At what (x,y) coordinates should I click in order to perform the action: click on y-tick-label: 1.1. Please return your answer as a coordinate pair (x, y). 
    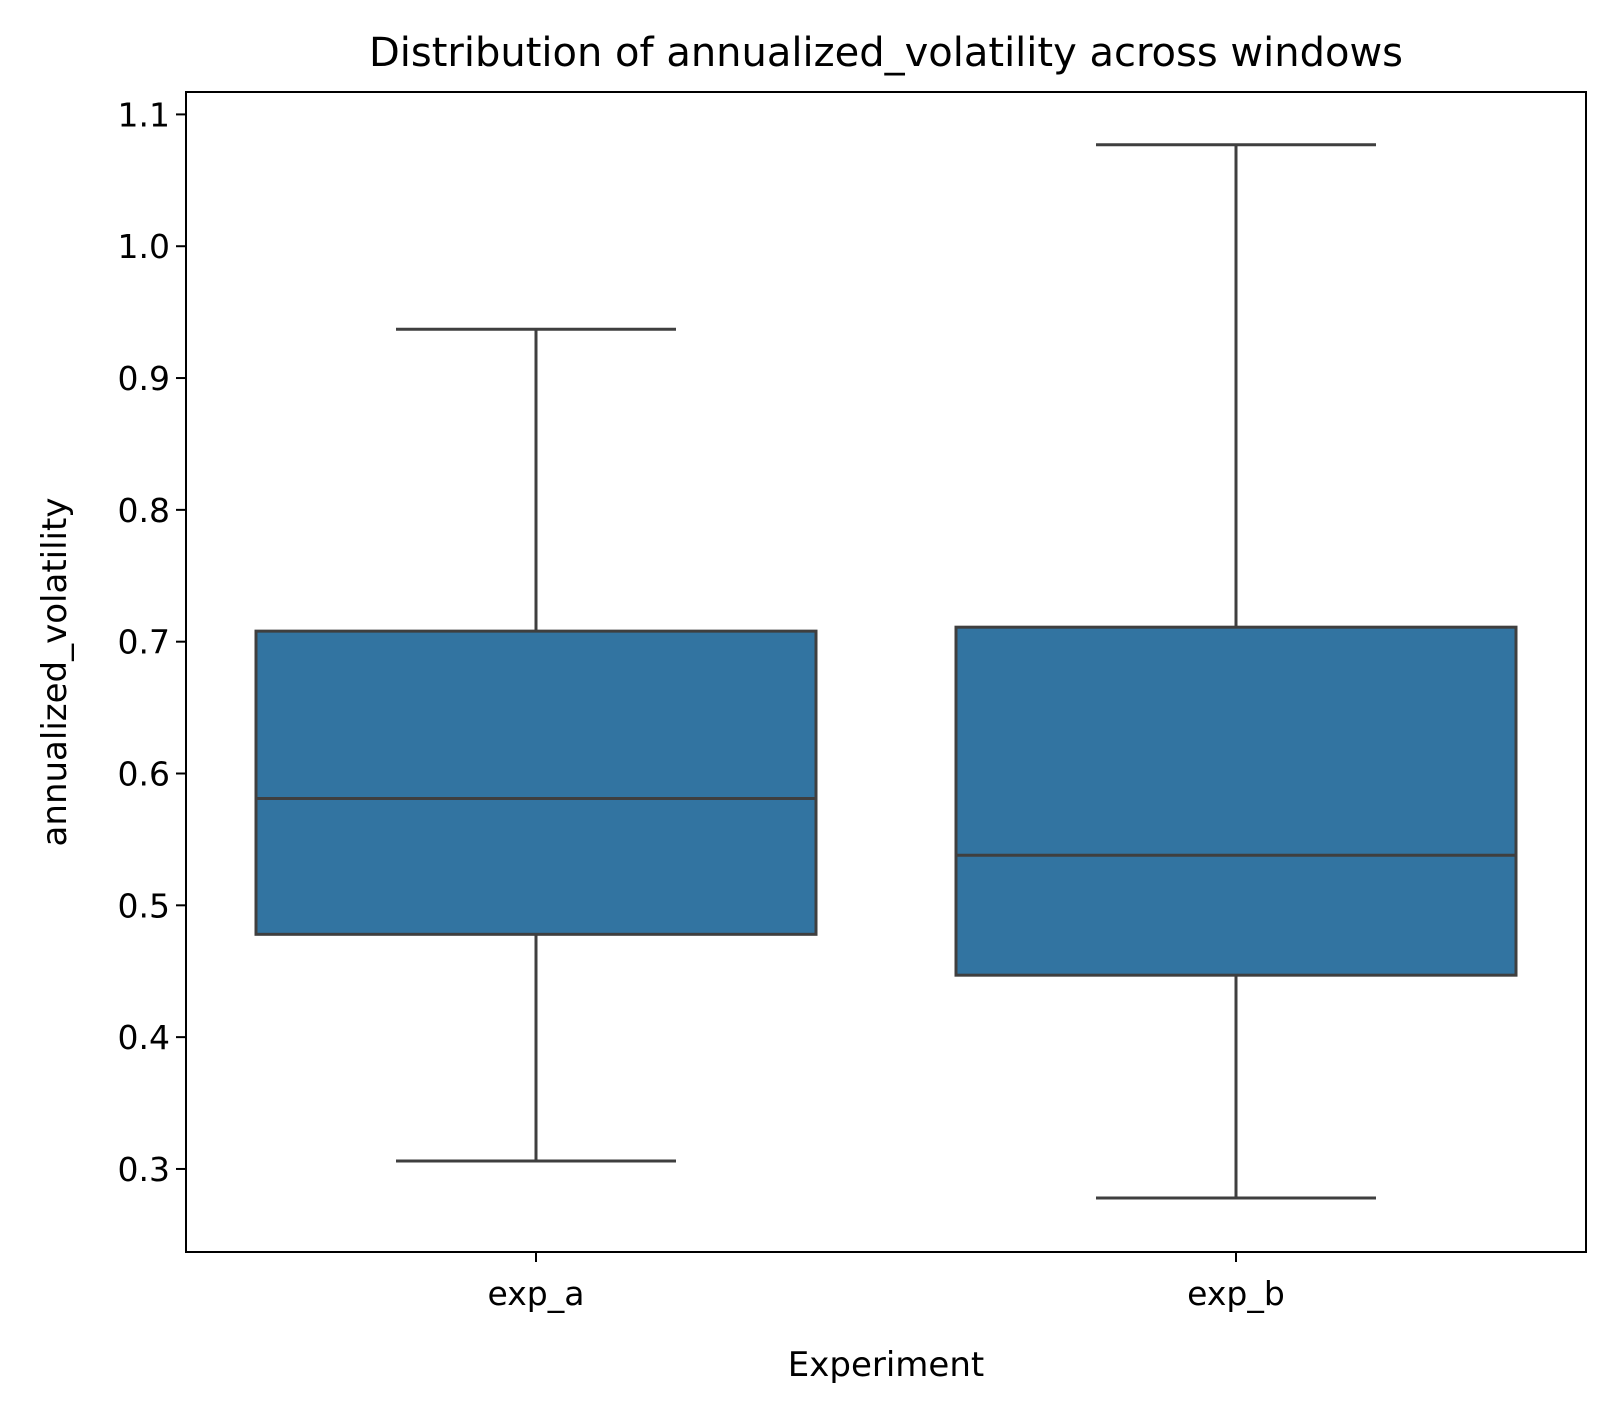
    Looking at the image, I should click on (144, 114).